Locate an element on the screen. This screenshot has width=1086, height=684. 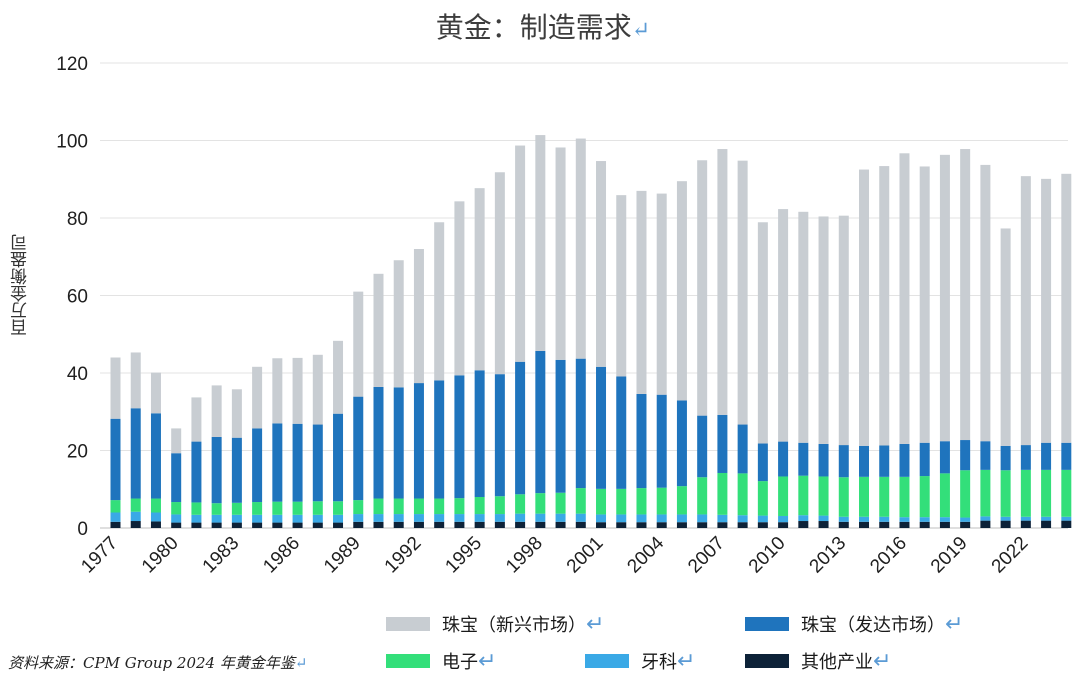
legend-label: 珠宝（发达市场） is located at coordinates (873, 625).